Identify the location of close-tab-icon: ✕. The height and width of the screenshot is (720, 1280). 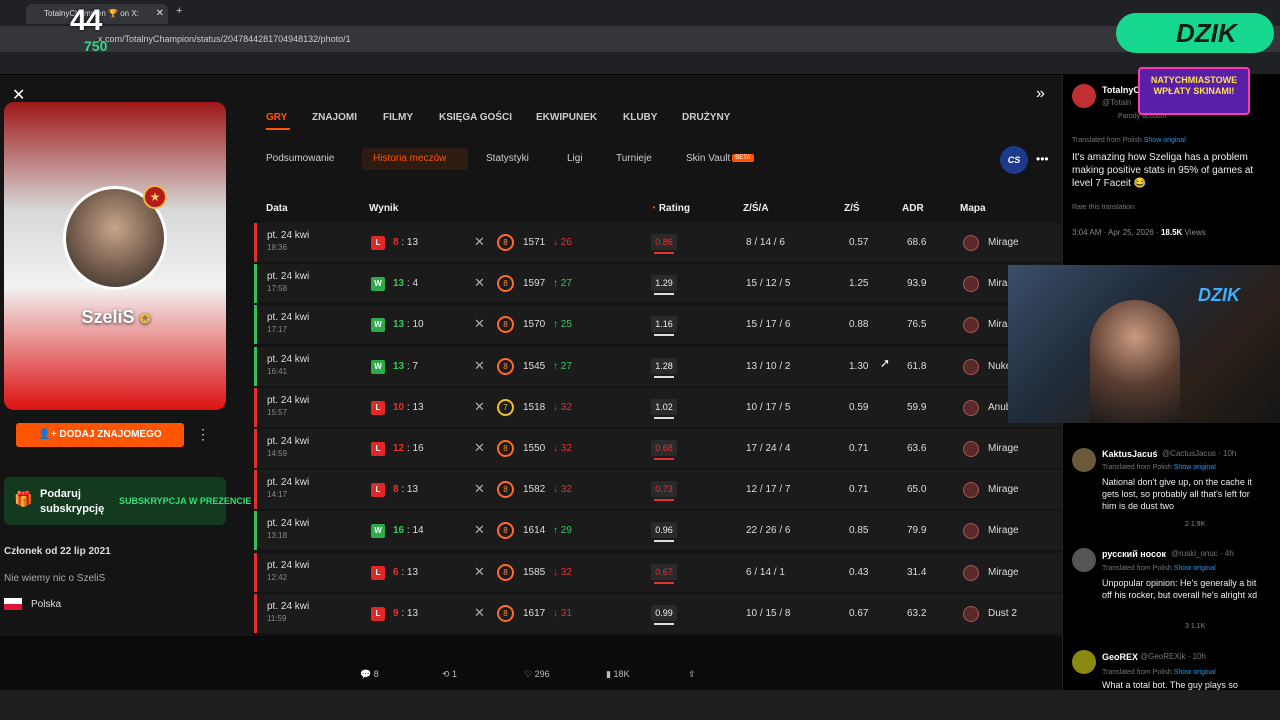
(159, 13).